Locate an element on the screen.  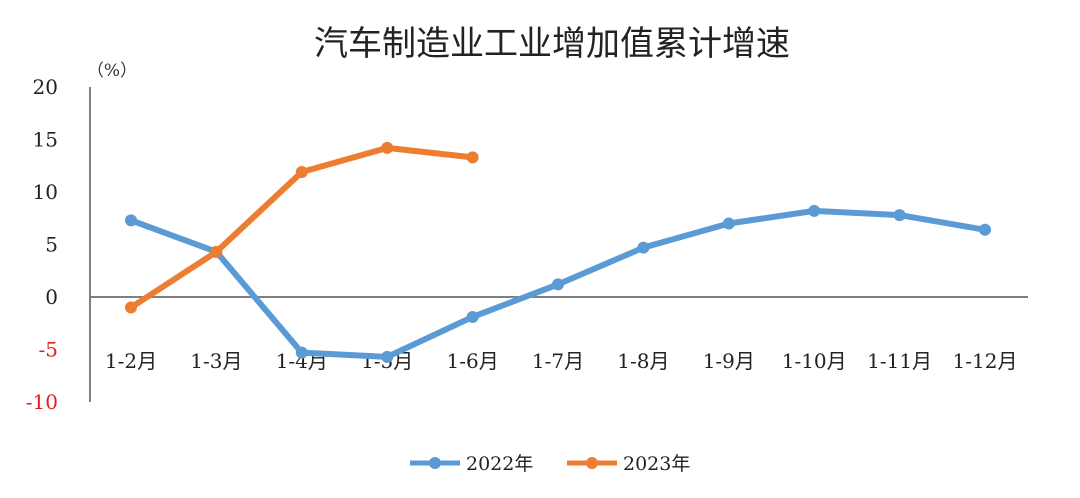
x-tick-label: 1-9月 is located at coordinates (729, 361).